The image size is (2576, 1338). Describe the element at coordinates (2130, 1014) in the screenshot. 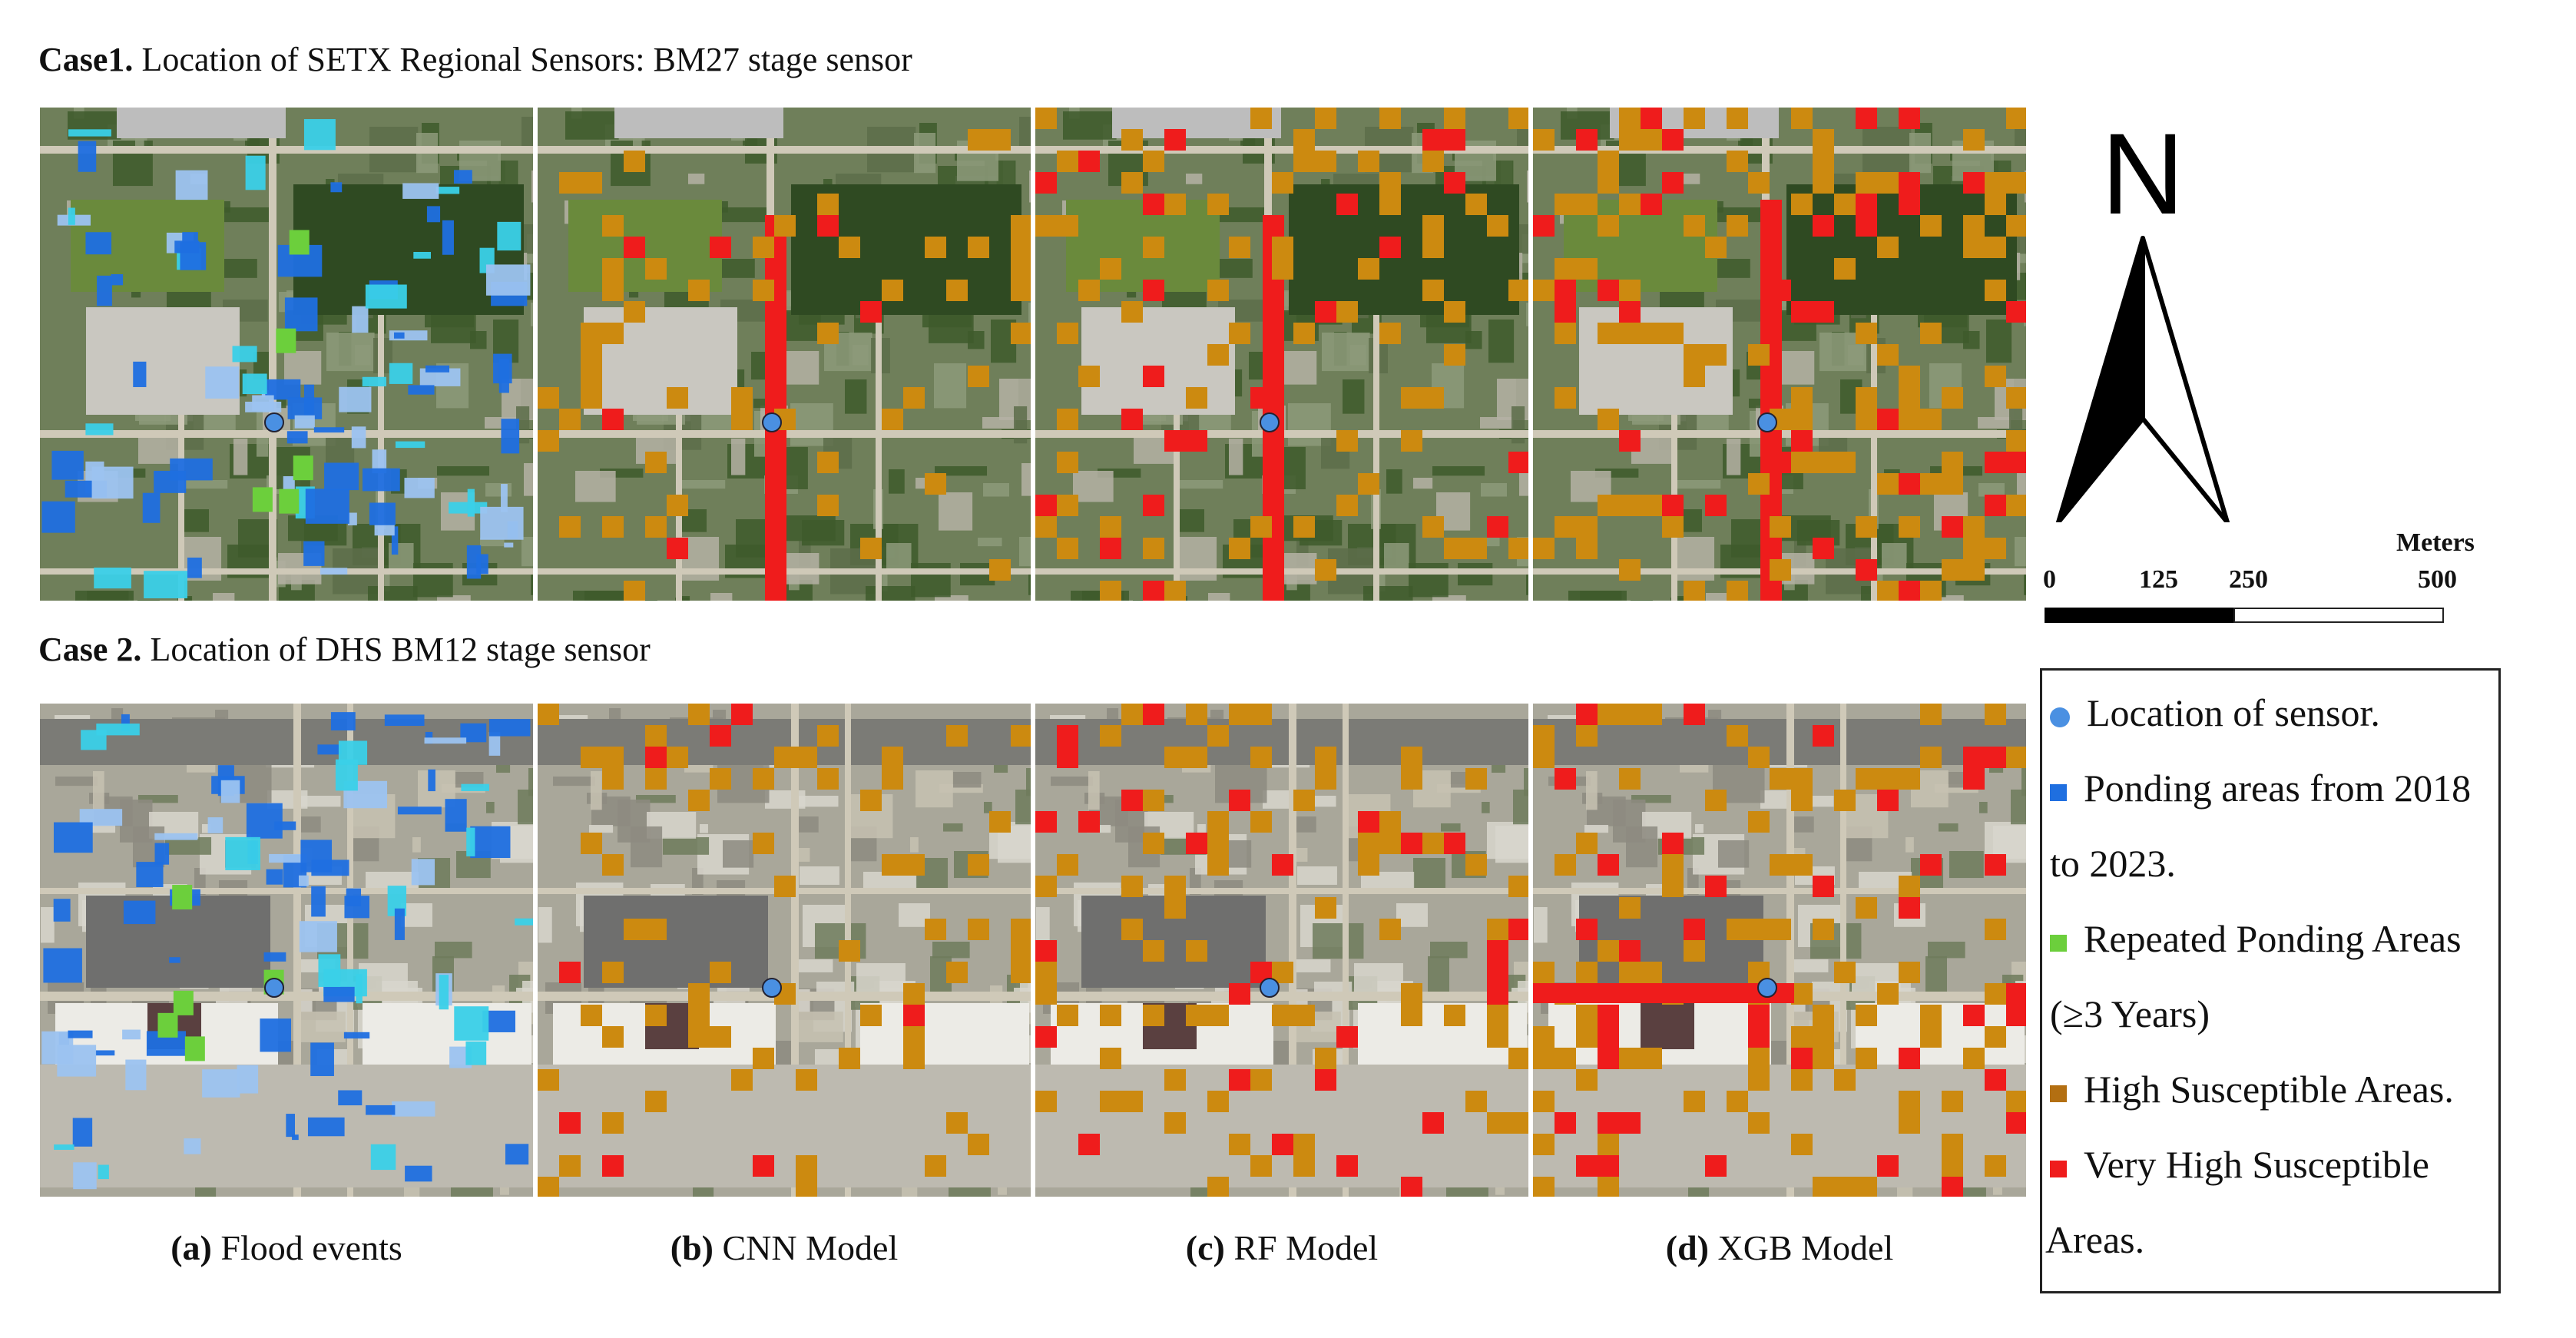

I see `legend-item-repeated-cont: (≥3 Years)` at that location.